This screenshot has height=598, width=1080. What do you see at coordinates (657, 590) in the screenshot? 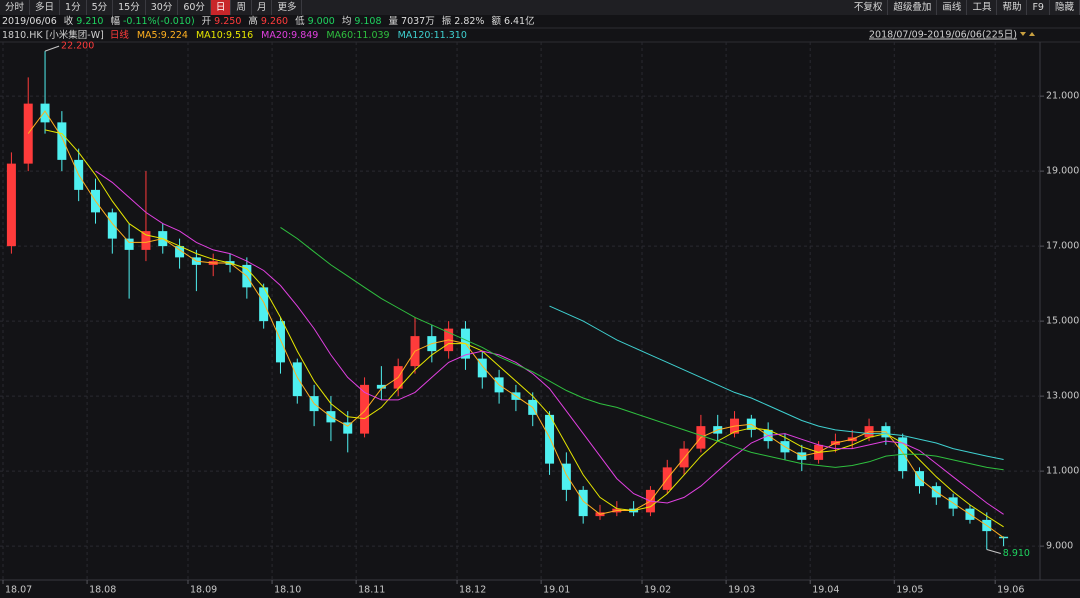
I see `x-tick-label: 19.02` at bounding box center [657, 590].